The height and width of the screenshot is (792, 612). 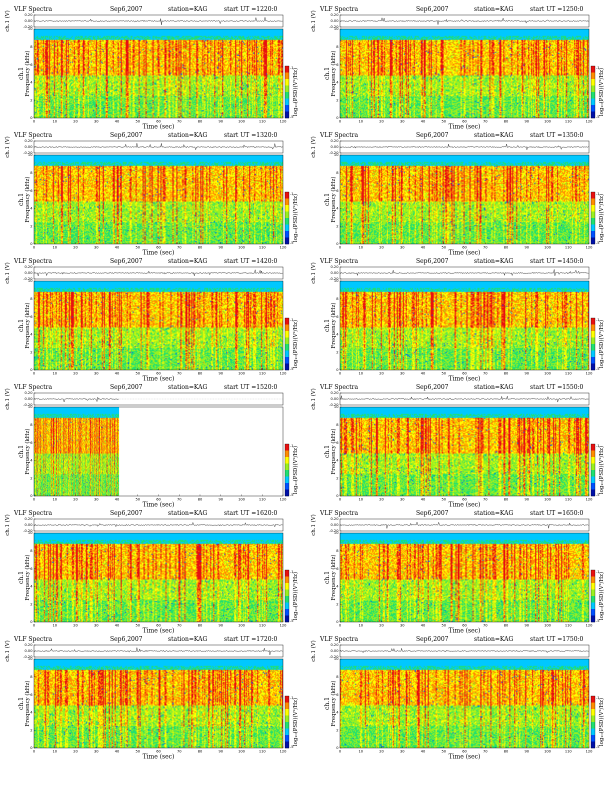 I want to click on waveform-y-tick: 0.20, so click(x=334, y=519).